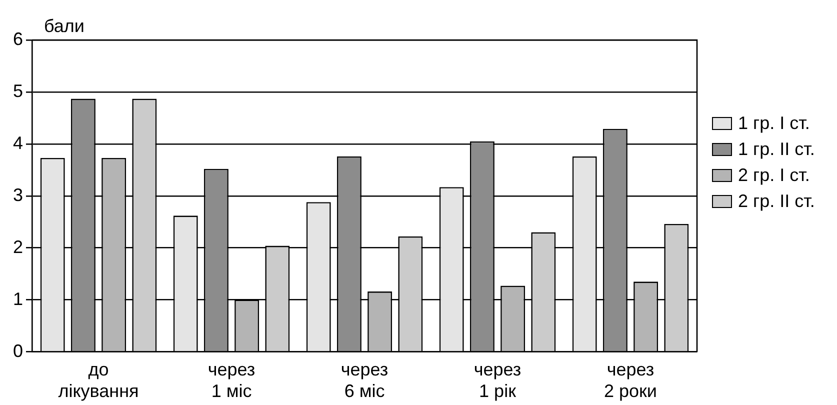 This screenshot has height=405, width=837. What do you see at coordinates (364, 381) in the screenshot?
I see `x-tick-label: через 6 міс` at bounding box center [364, 381].